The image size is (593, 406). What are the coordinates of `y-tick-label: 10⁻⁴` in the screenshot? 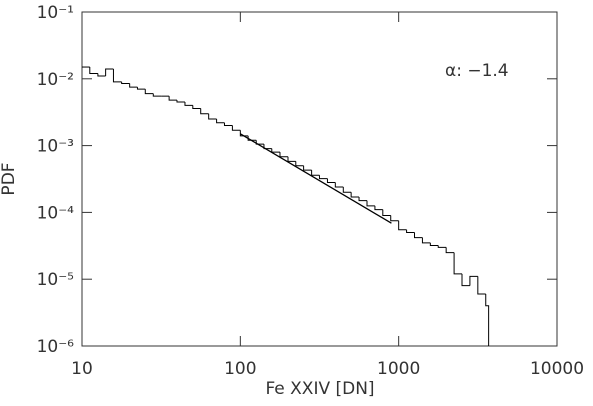 It's located at (56, 213).